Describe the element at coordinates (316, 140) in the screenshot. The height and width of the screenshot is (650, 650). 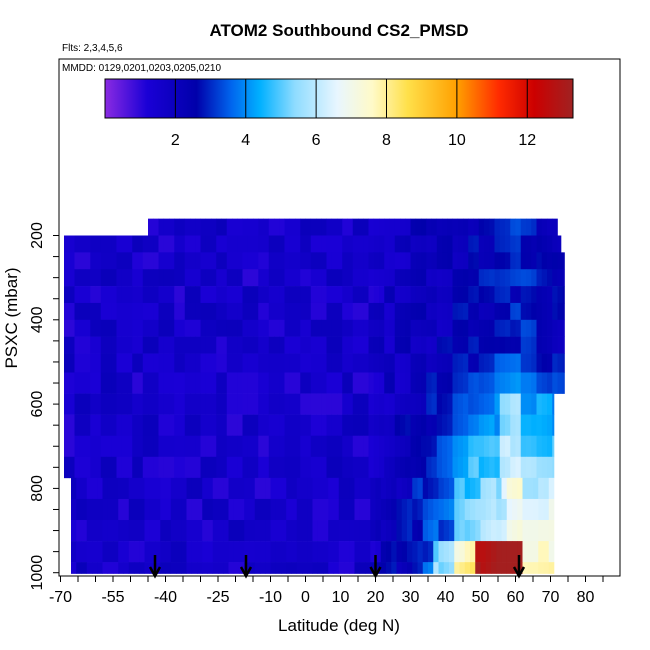
I see `colorbar-tick-label: 6` at that location.